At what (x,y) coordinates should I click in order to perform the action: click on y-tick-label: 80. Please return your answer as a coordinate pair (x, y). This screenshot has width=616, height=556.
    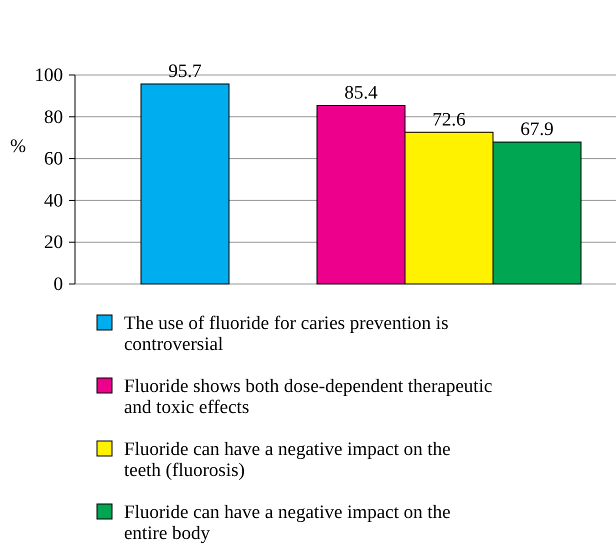
    Looking at the image, I should click on (53, 117).